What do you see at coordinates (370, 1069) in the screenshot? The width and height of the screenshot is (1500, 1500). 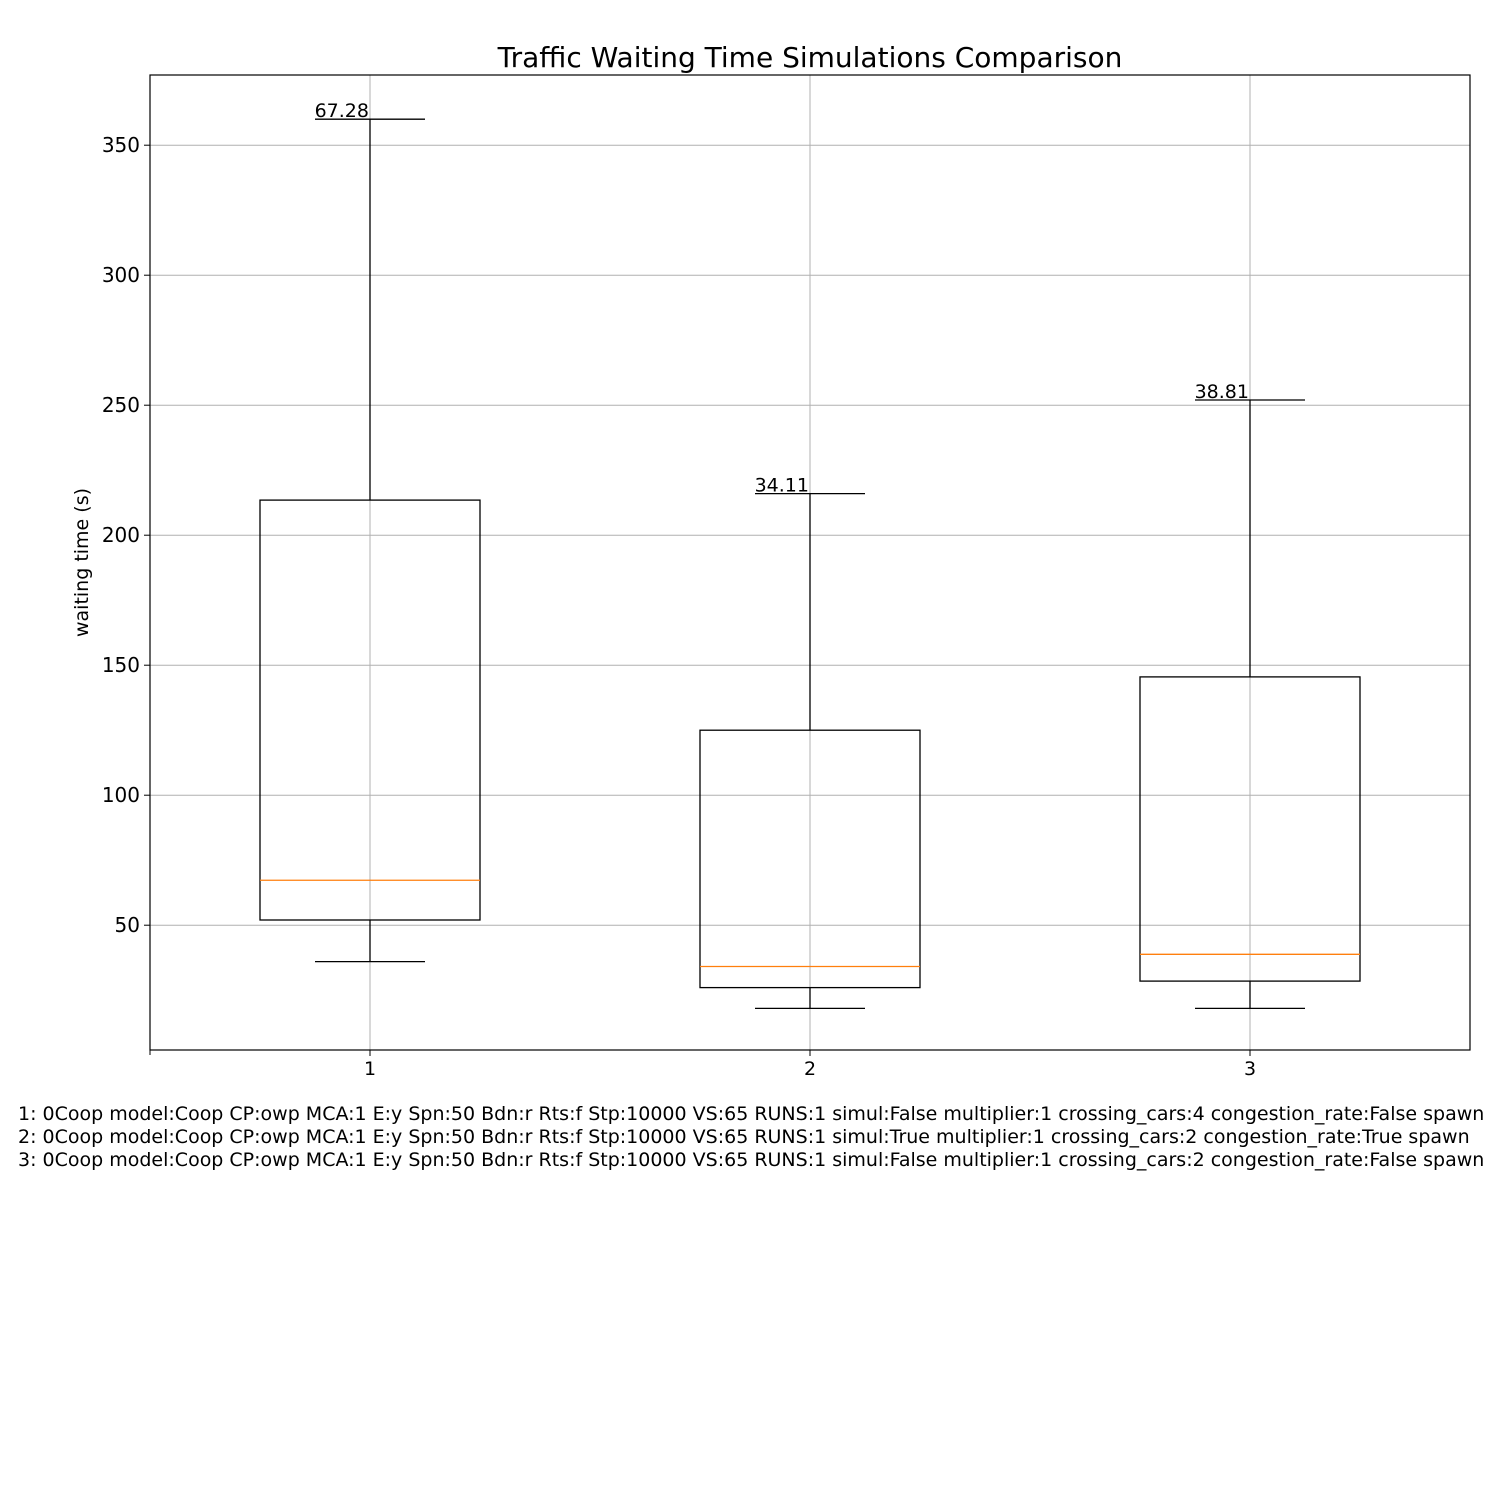 I see `x-tick-label-1: 1` at bounding box center [370, 1069].